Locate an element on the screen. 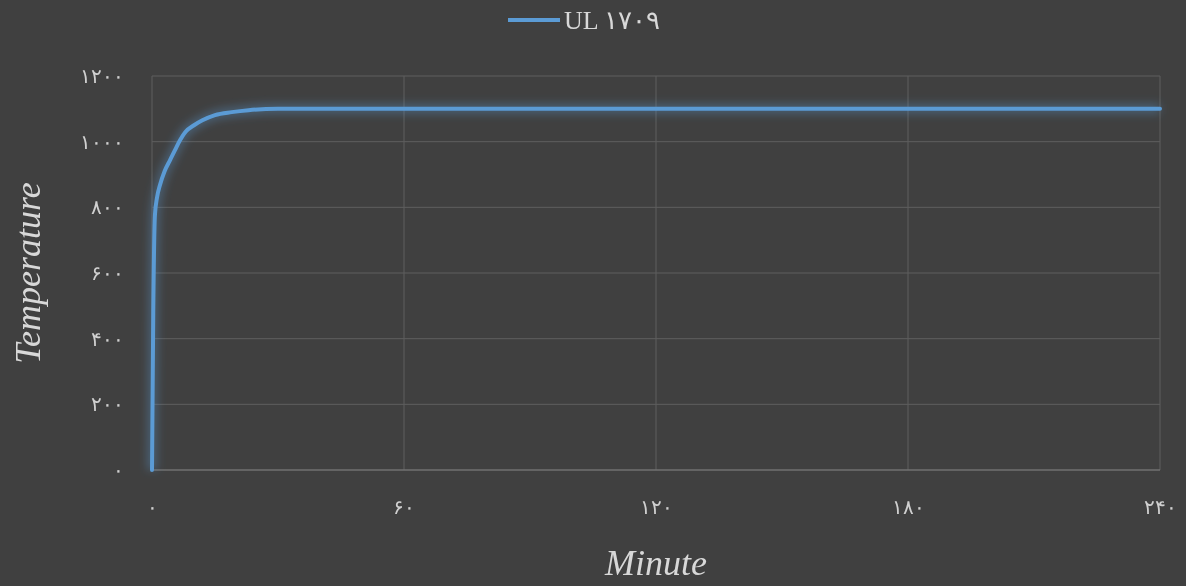 This screenshot has width=1186, height=586. x-tick-label: ۱۸۰ is located at coordinates (908, 507).